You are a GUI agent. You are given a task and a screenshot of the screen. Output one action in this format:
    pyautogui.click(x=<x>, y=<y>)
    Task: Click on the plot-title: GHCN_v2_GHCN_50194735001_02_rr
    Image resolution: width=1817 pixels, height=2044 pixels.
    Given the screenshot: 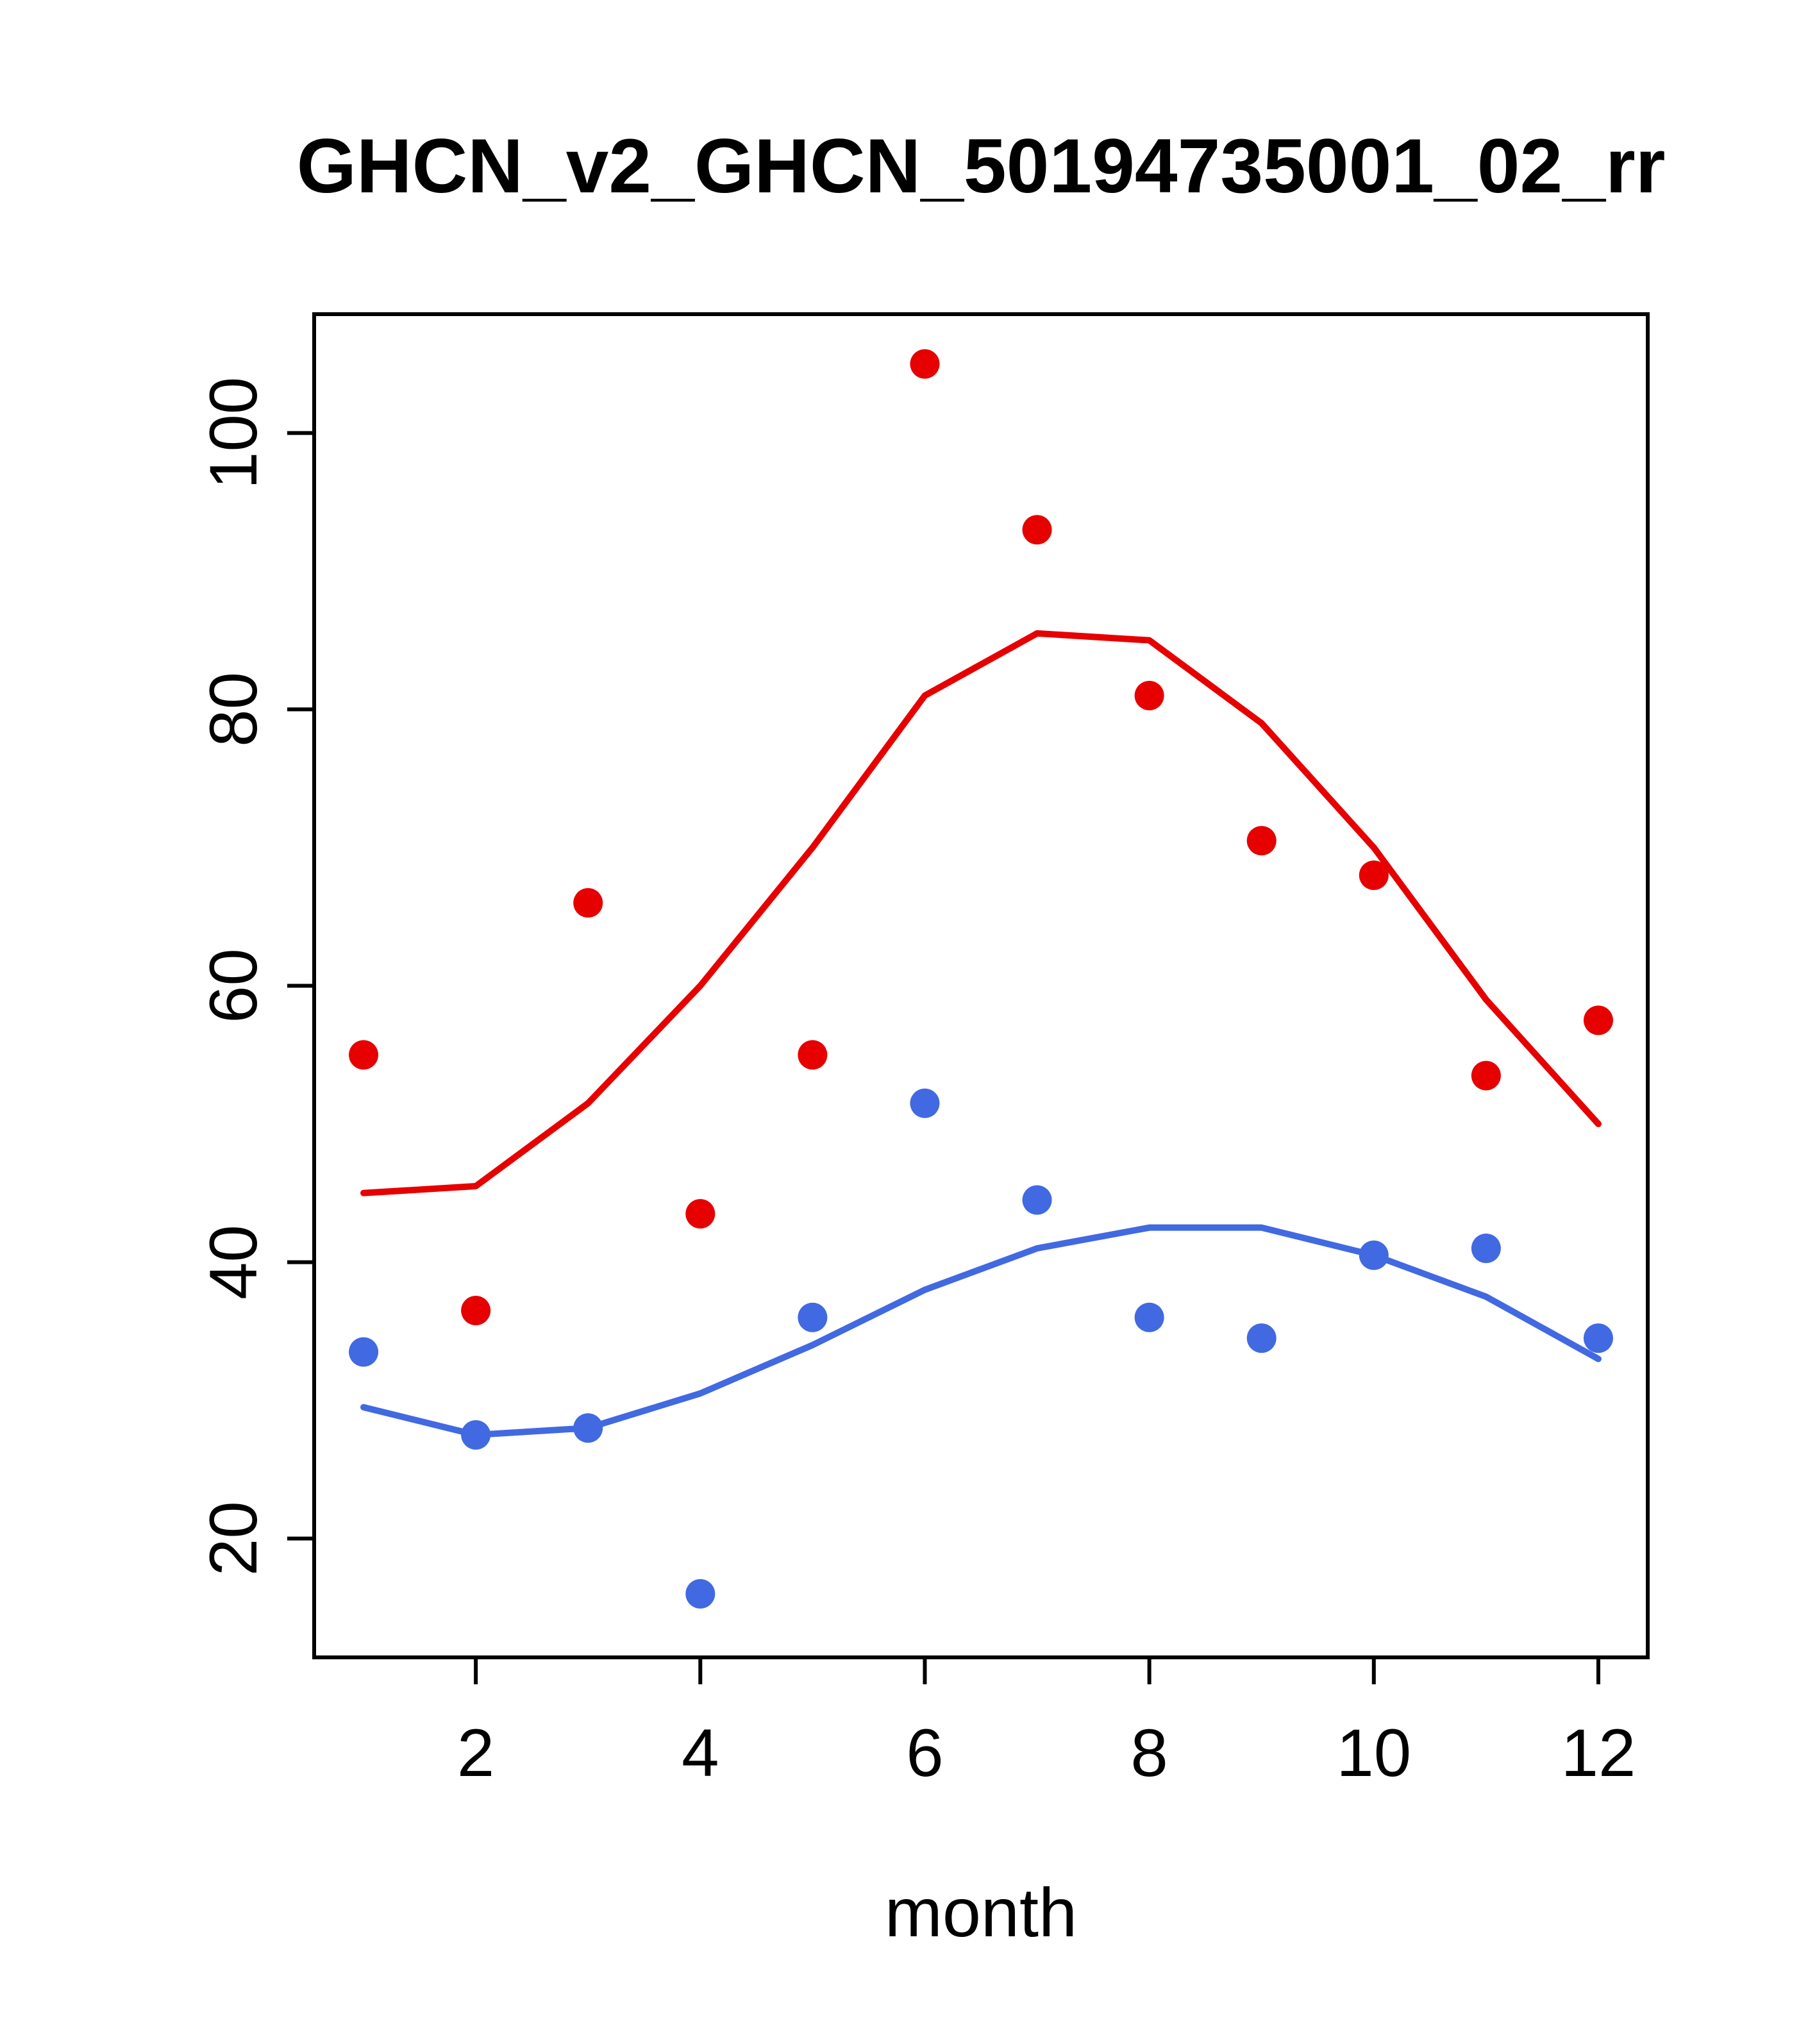 What is the action you would take?
    pyautogui.click(x=981, y=166)
    